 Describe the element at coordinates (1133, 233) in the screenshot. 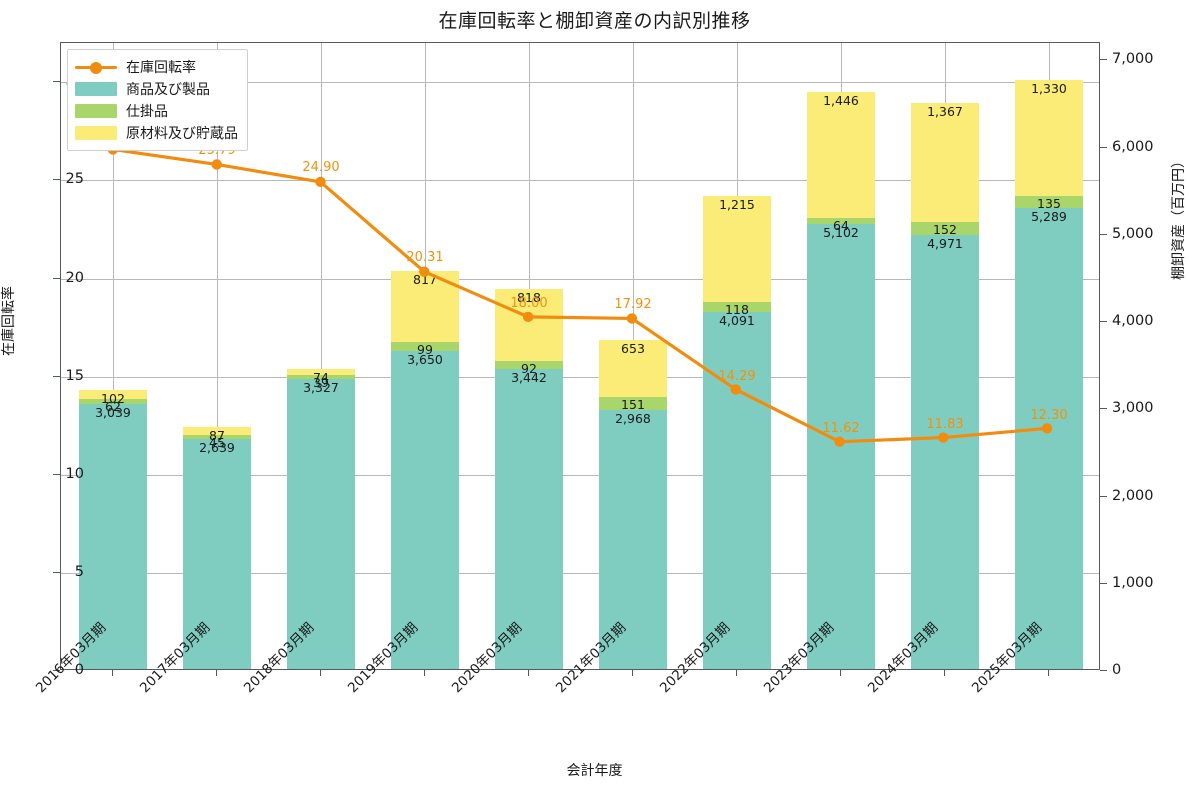

I see `right-axis-tick-label: 5,000` at that location.